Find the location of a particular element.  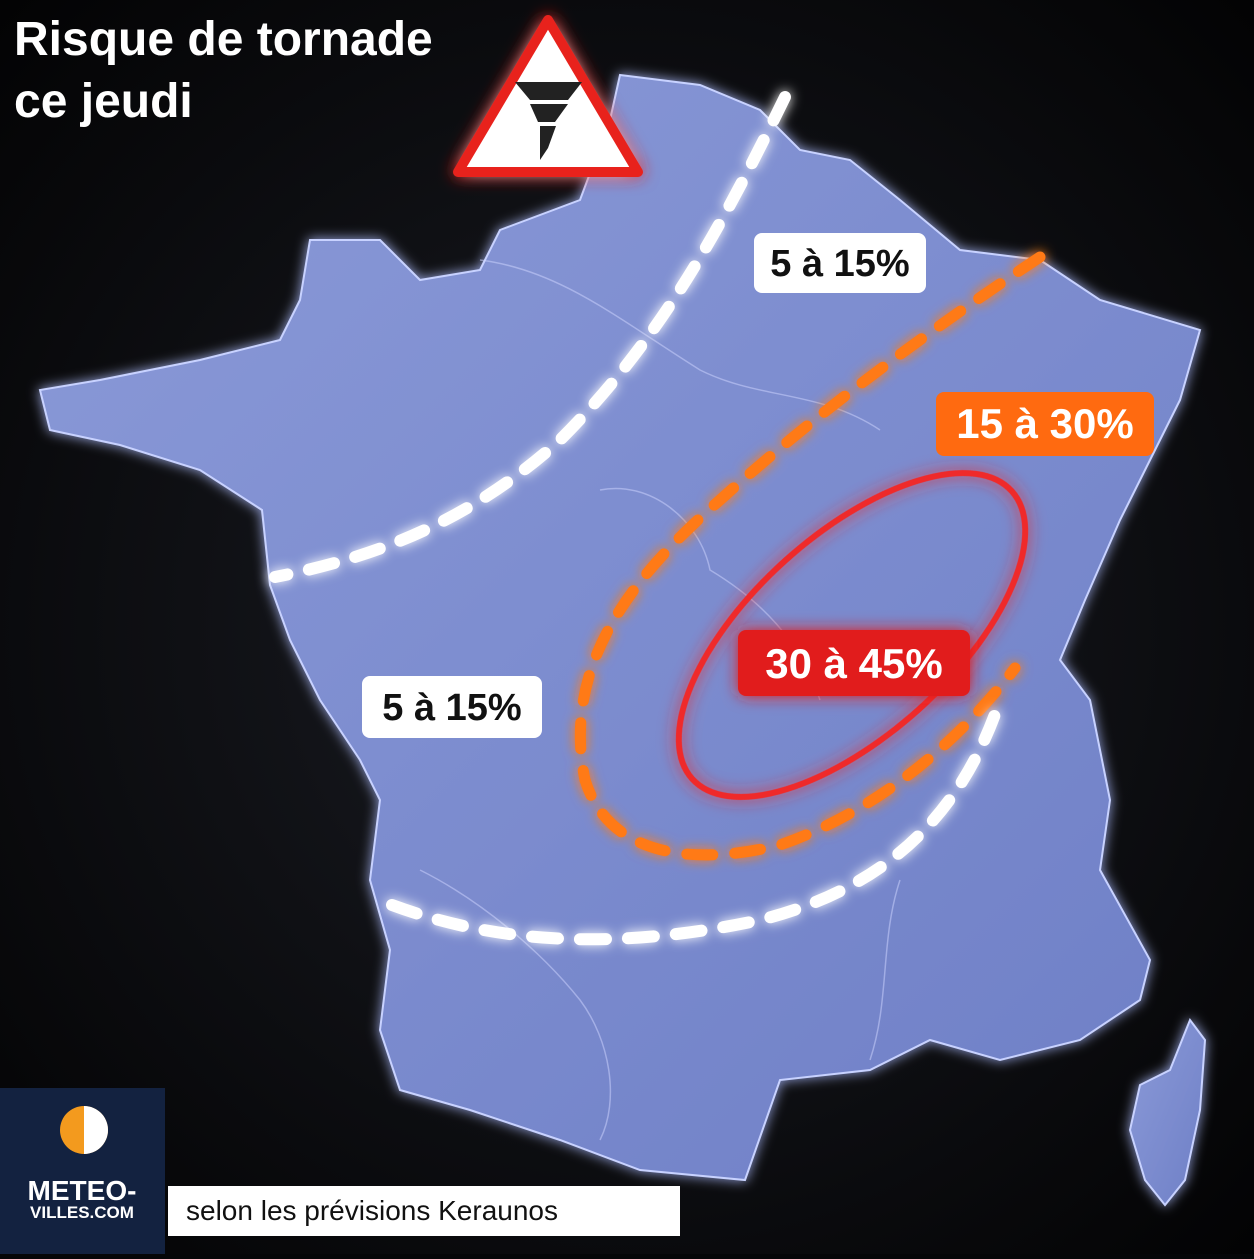

zone-high-risk is located at coordinates (852, 635).